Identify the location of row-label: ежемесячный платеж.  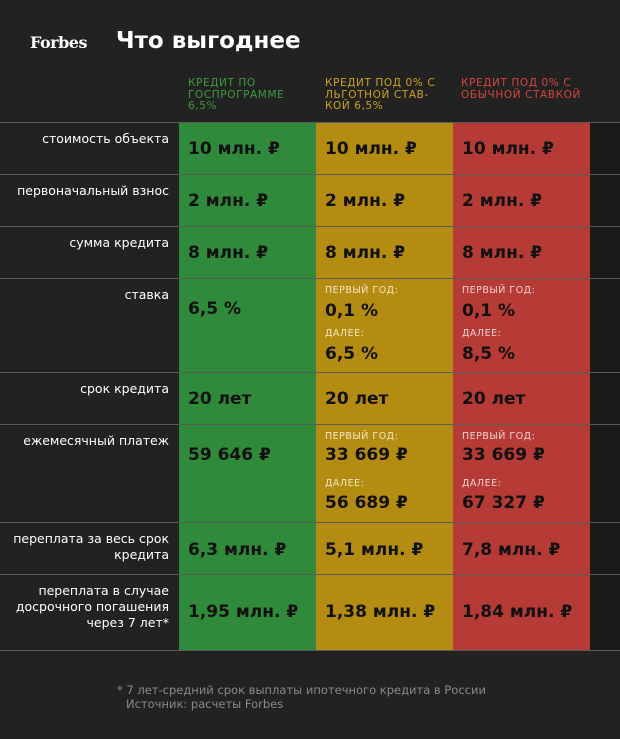
(96, 440).